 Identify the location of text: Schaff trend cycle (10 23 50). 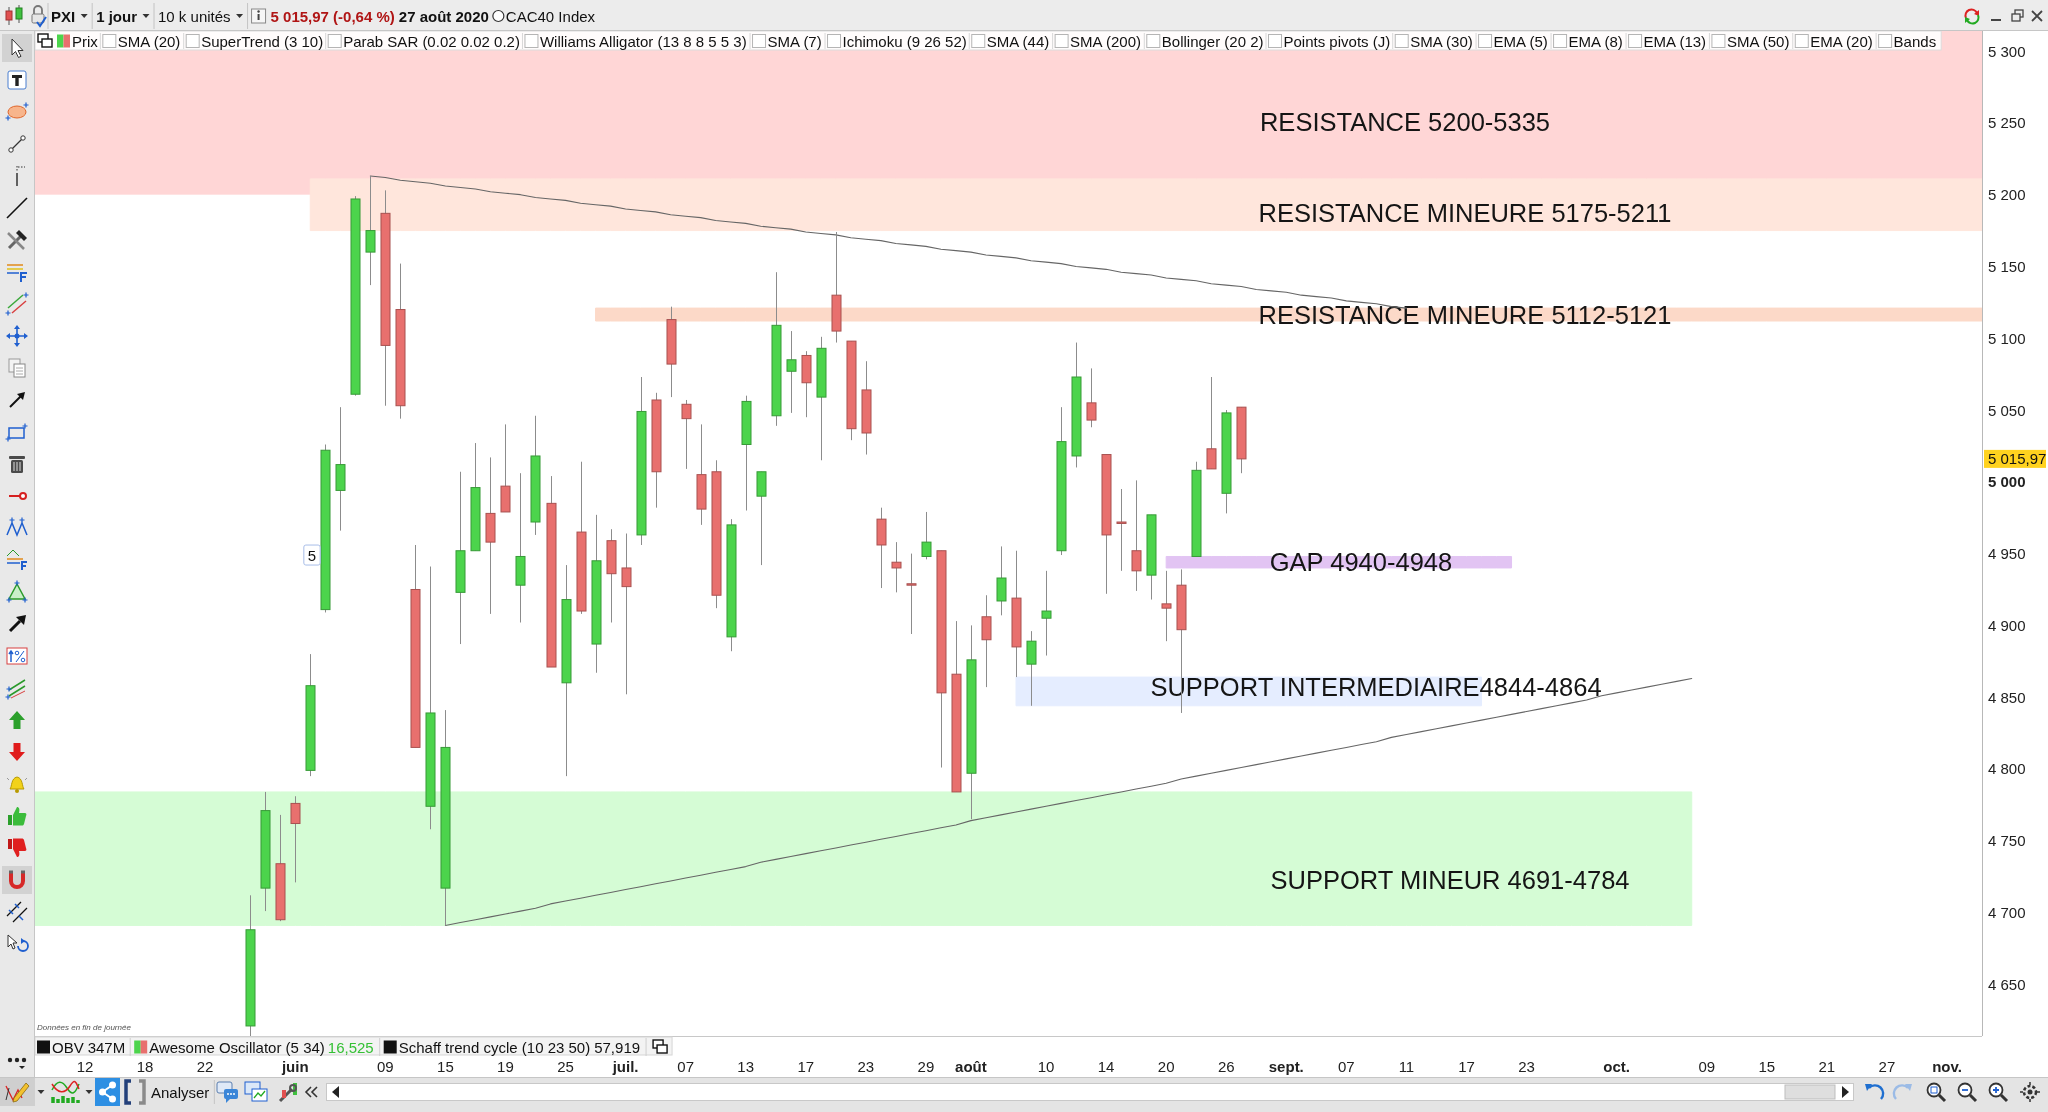
(494, 1047).